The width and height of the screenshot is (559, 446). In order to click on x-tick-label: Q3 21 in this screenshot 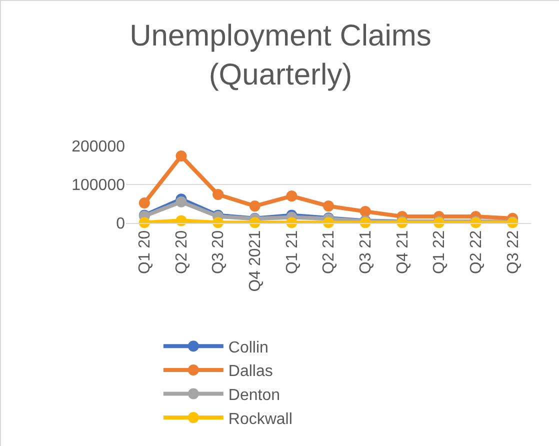, I will do `click(366, 252)`.